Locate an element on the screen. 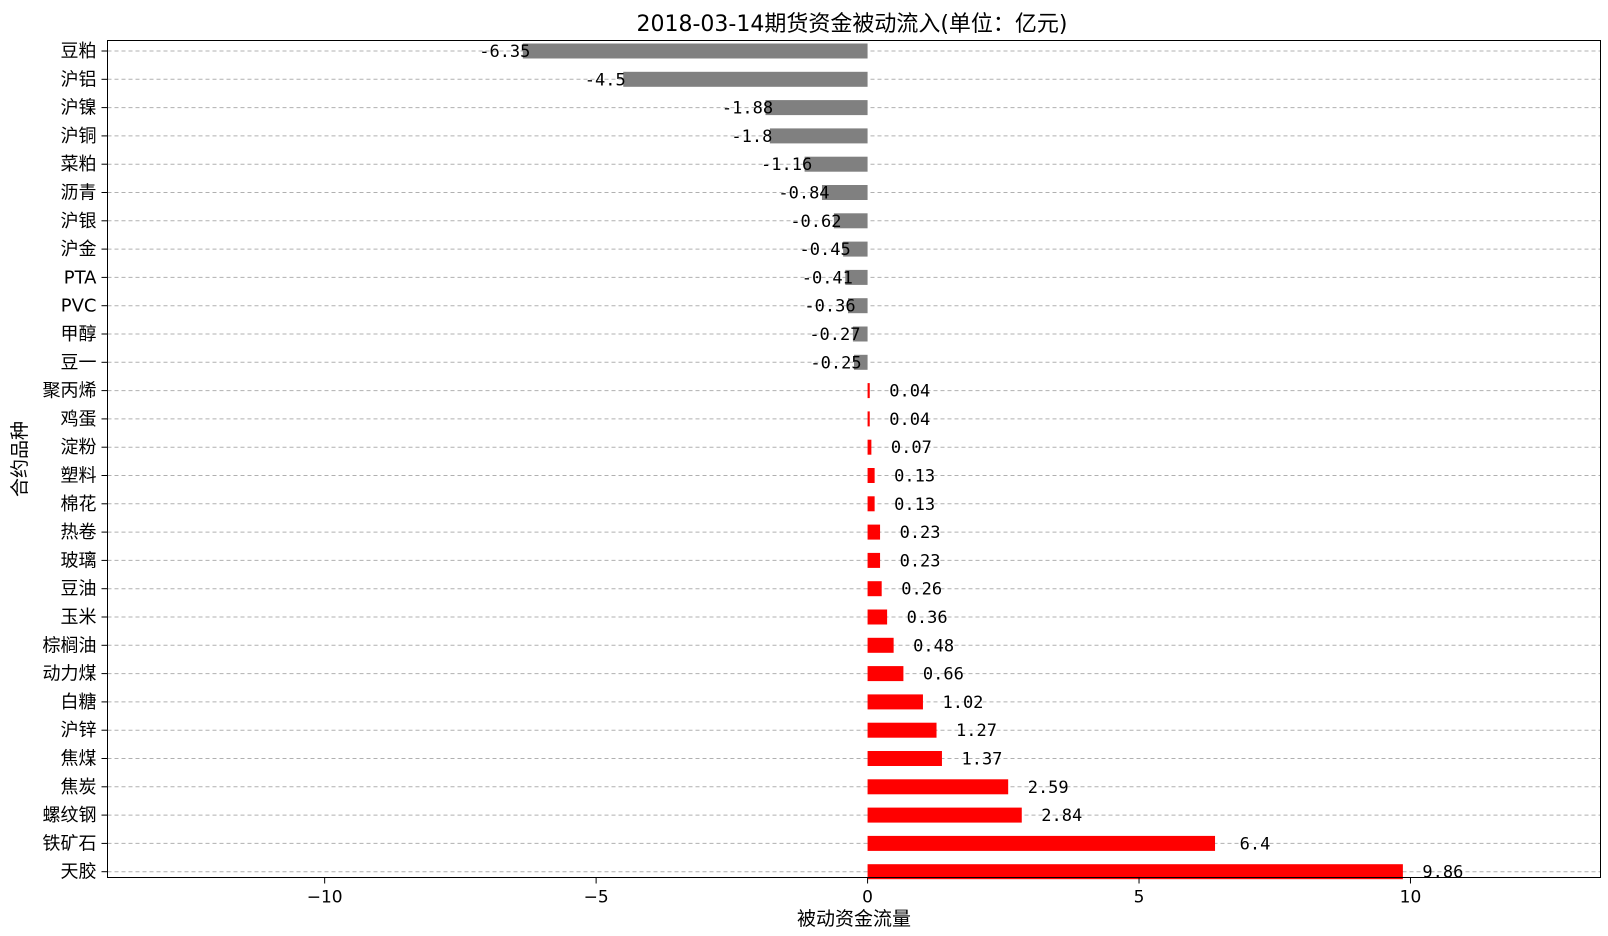  category-label: 沪铜 is located at coordinates (79, 136).